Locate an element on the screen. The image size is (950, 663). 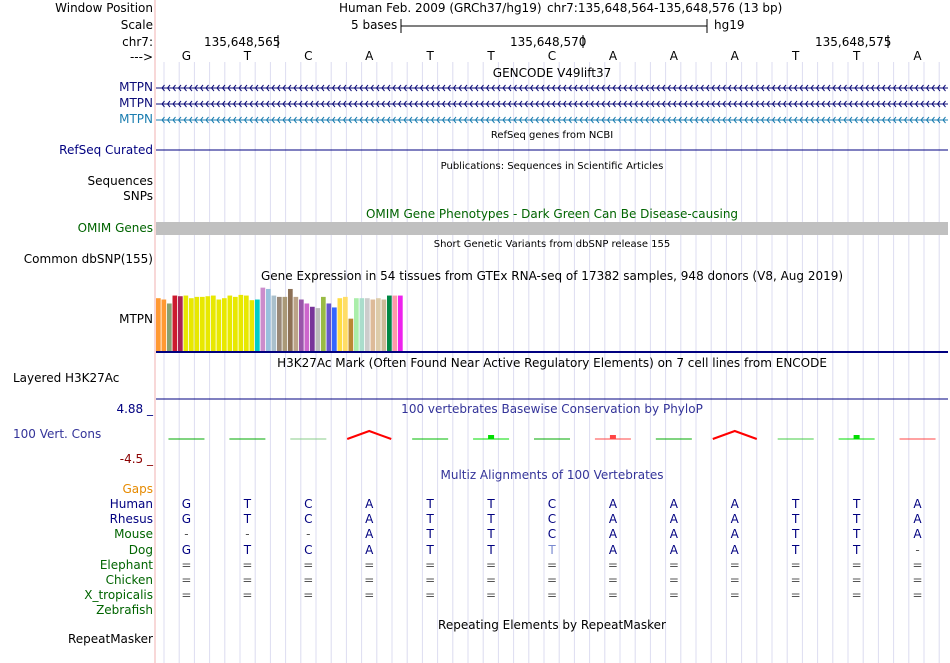
multiz-species-label: Elephant is located at coordinates (126, 564).